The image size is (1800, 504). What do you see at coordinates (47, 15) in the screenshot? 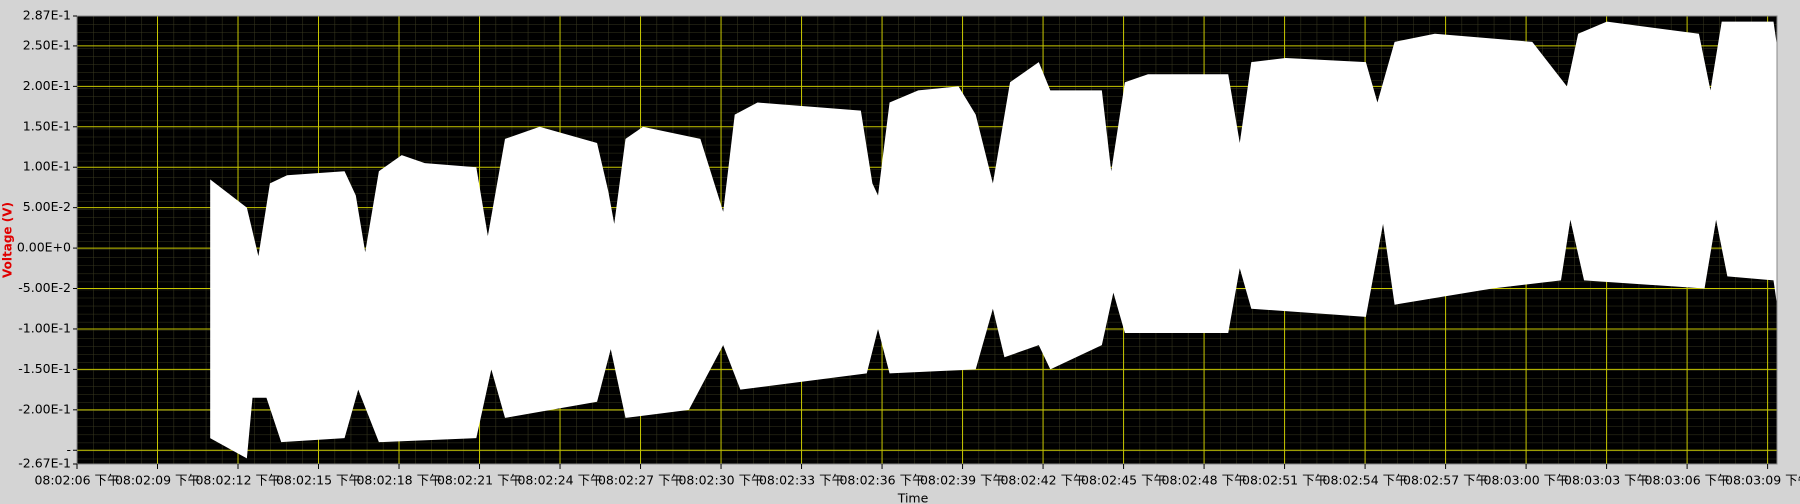
I see `y-tick-label: 2.87E-1` at bounding box center [47, 15].